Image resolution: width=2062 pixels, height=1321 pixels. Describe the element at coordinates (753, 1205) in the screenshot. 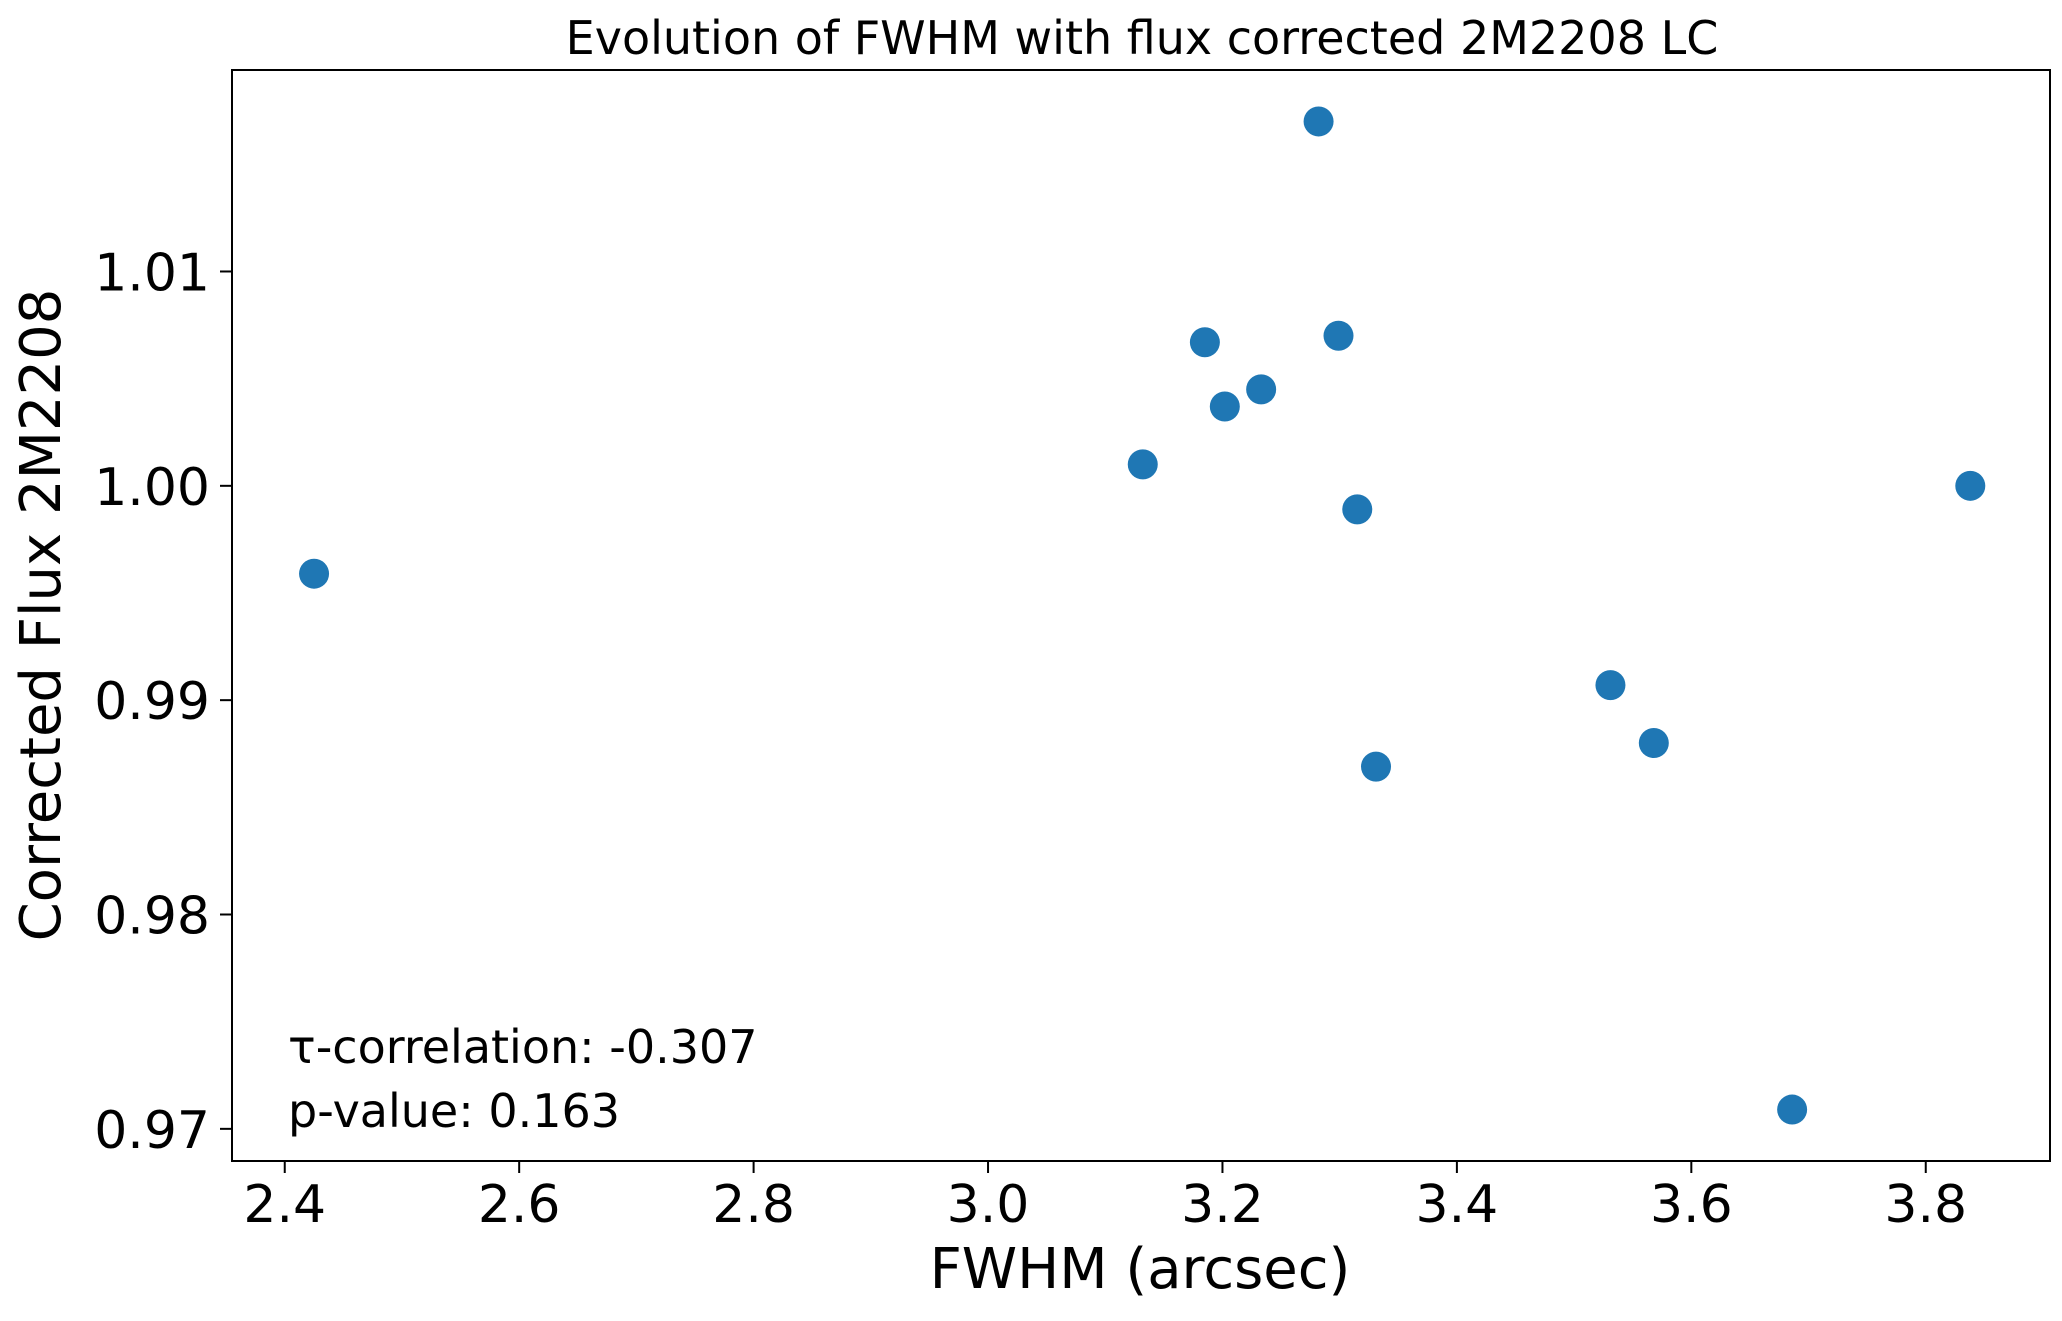

I see `x-tick-label: 2.8` at that location.